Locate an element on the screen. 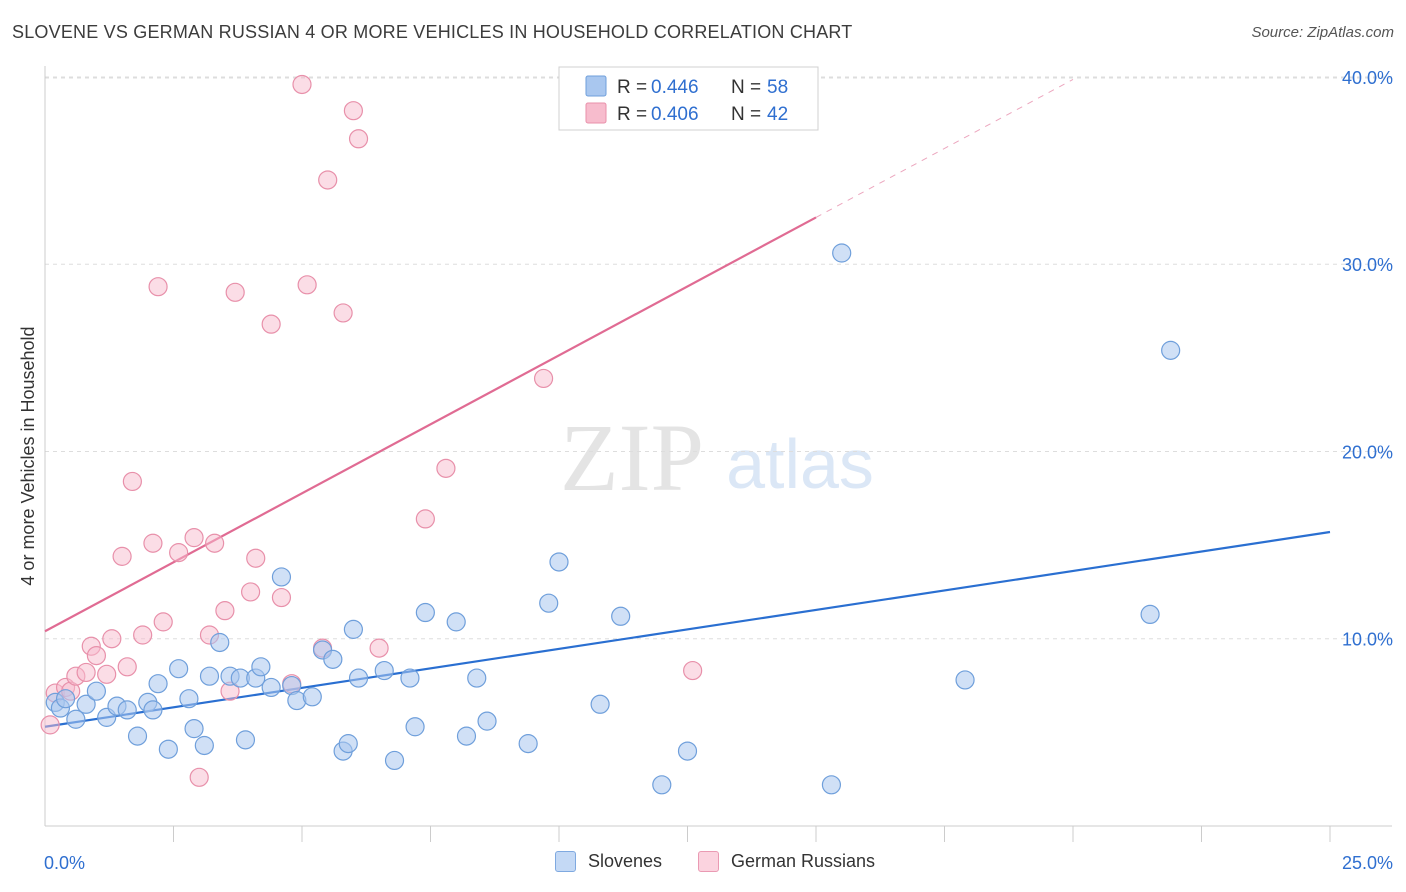  x-tick-label: 0.0% is located at coordinates (64, 863).